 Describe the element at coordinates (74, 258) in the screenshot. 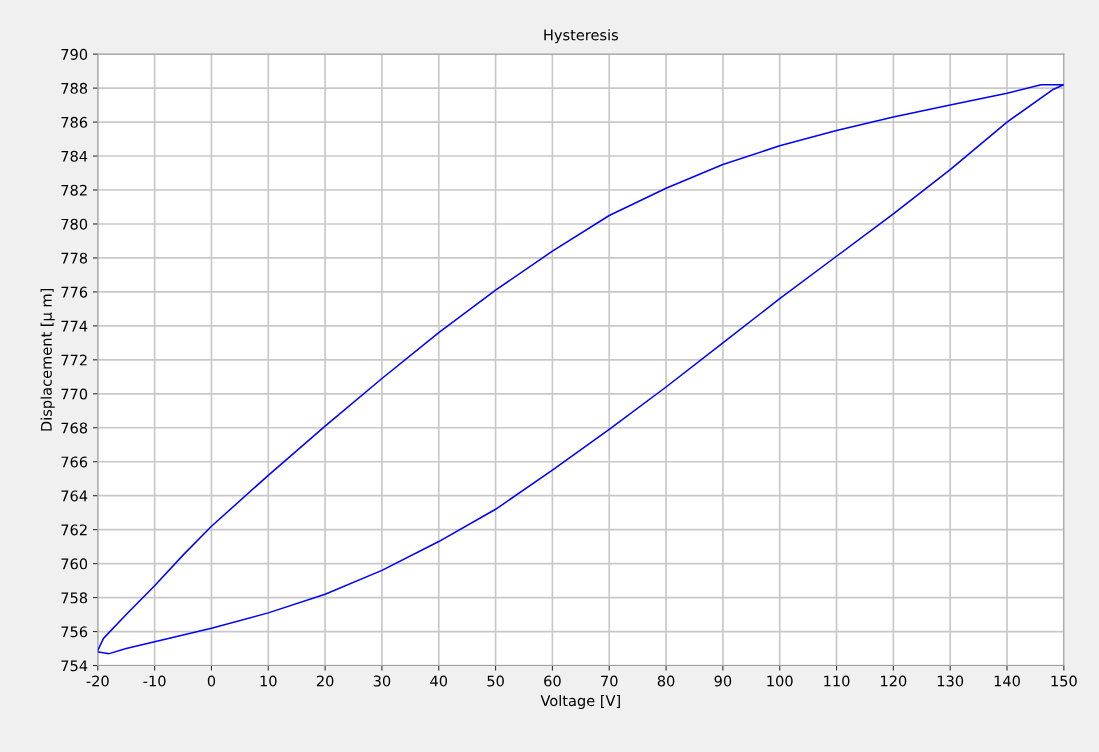

I see `y-tick-label: 778` at that location.